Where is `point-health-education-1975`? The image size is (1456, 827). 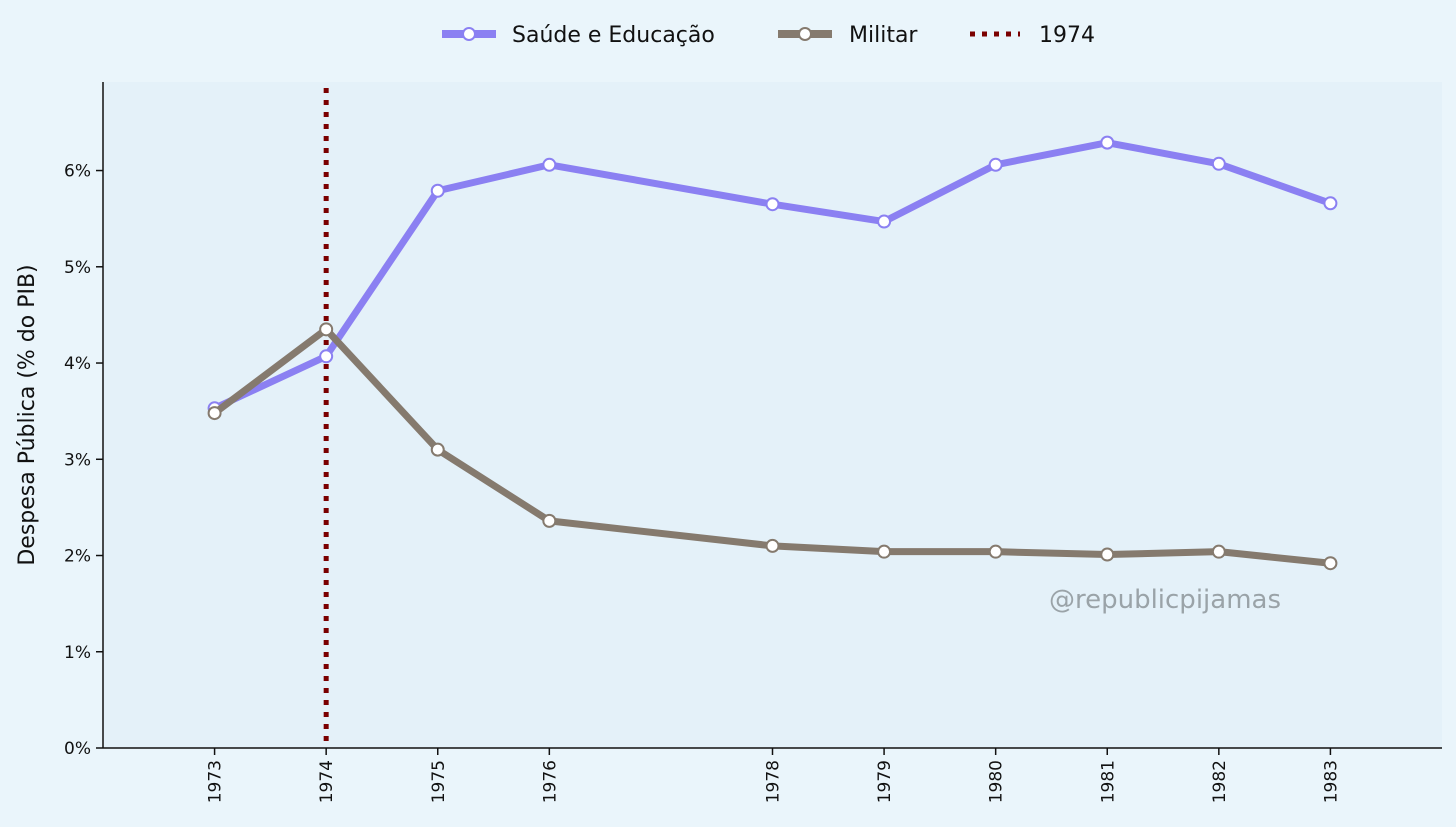 point-health-education-1975 is located at coordinates (437, 190).